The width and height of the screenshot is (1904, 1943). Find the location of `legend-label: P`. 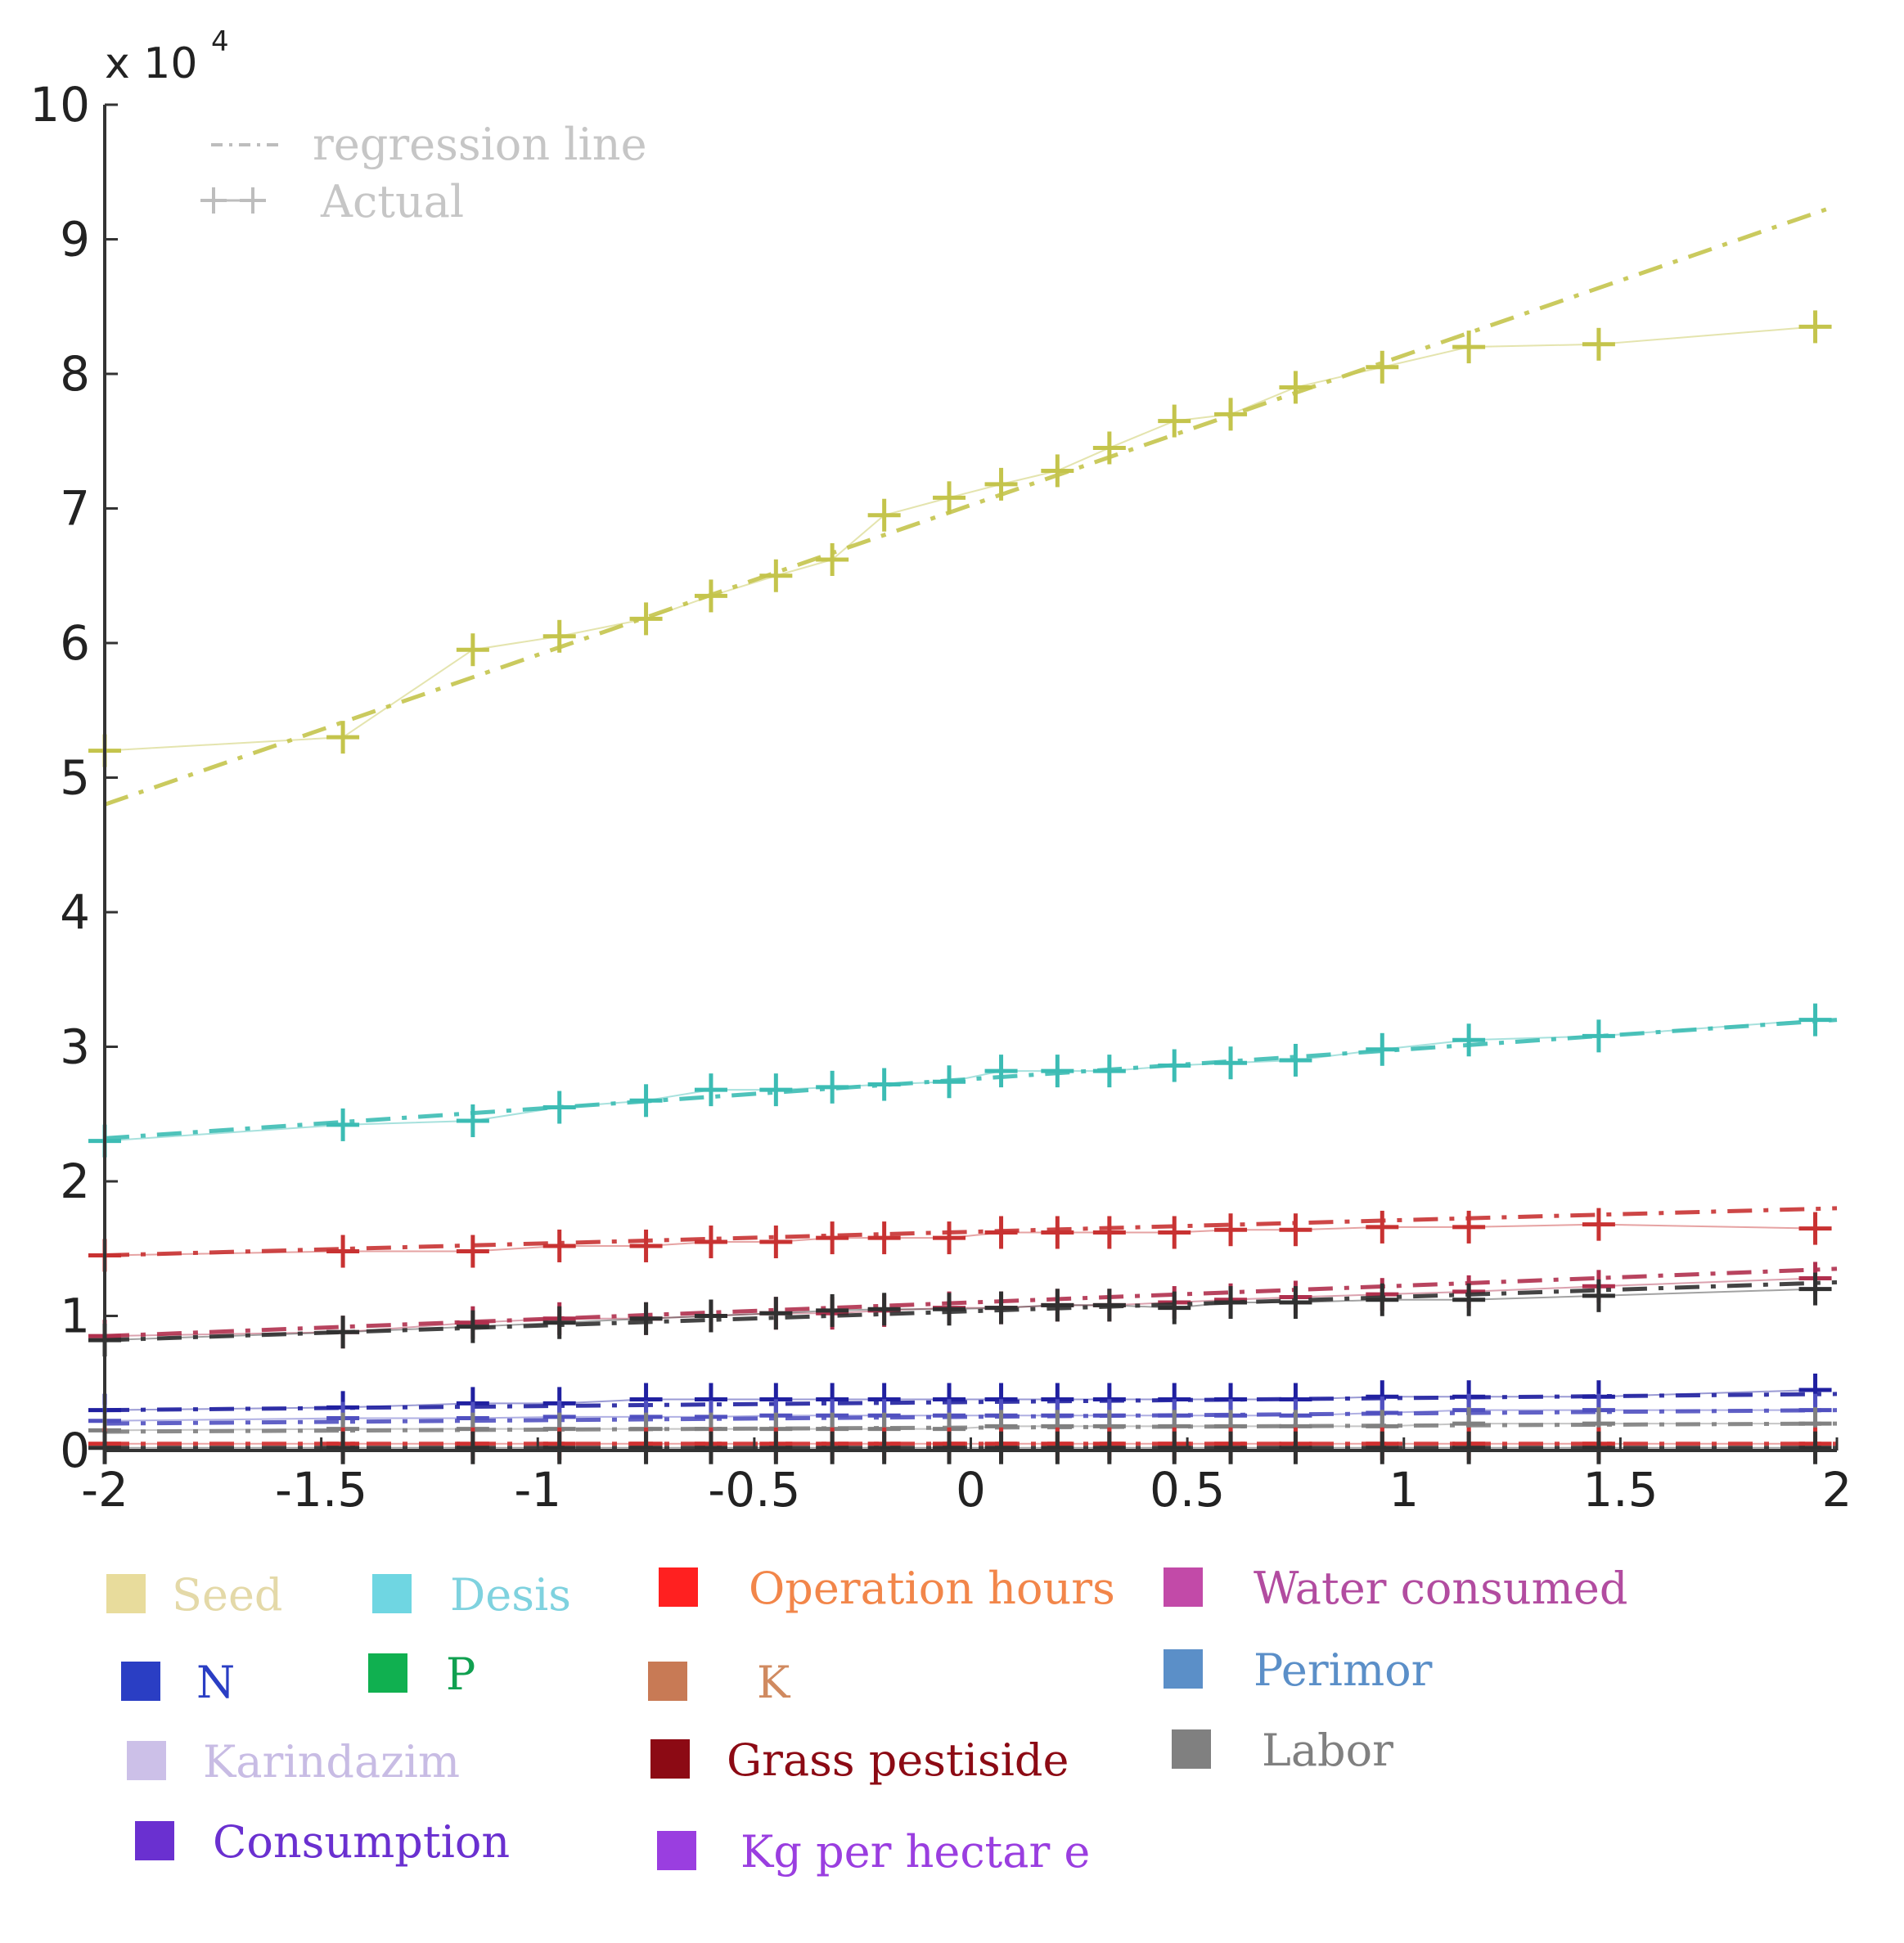

legend-label: P is located at coordinates (461, 1674).